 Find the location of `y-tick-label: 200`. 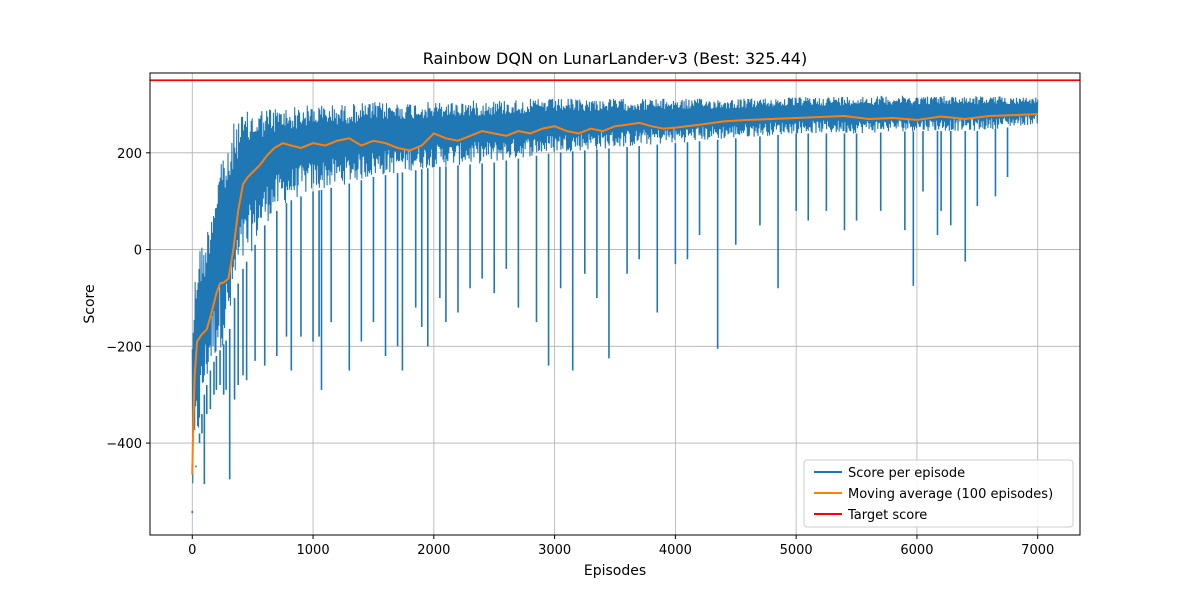

y-tick-label: 200 is located at coordinates (129, 154).